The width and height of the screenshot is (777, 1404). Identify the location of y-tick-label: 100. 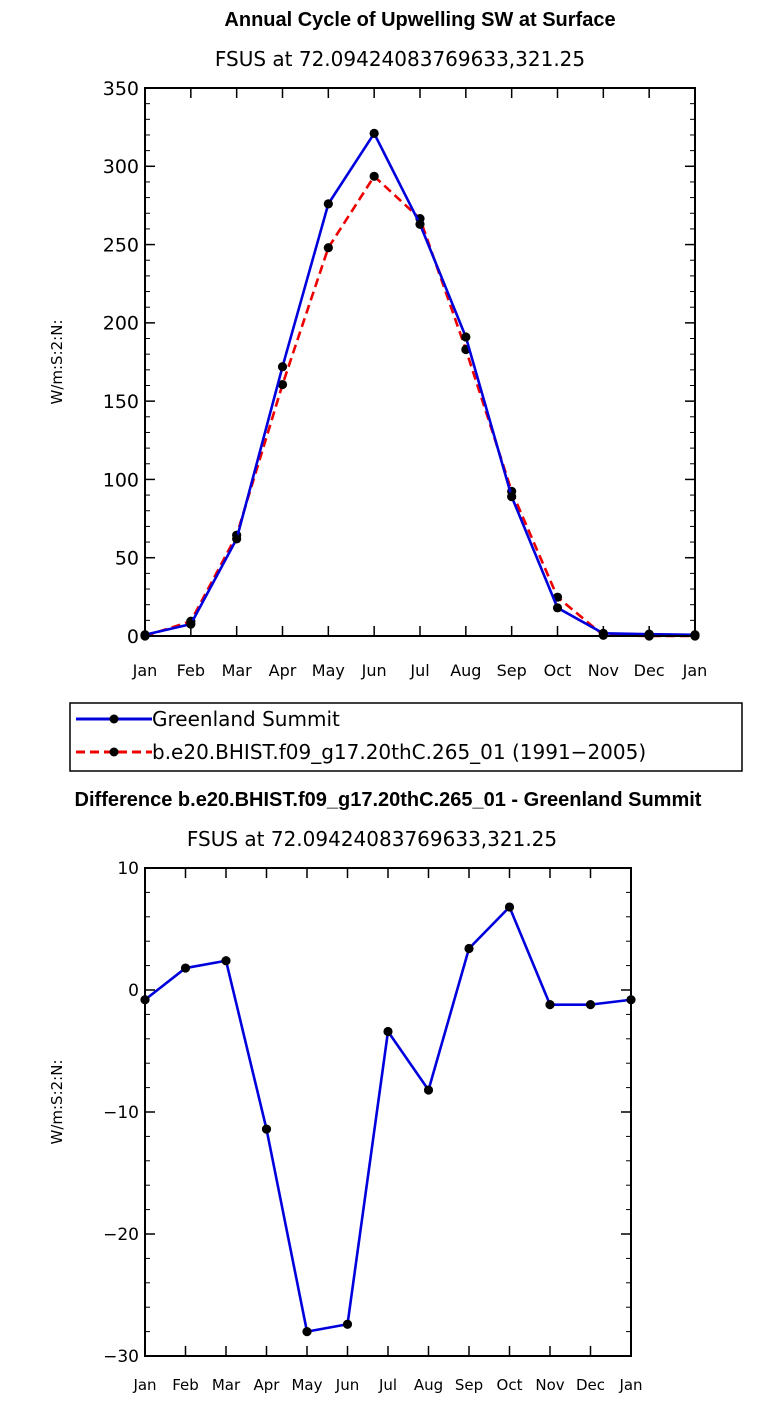
(121, 480).